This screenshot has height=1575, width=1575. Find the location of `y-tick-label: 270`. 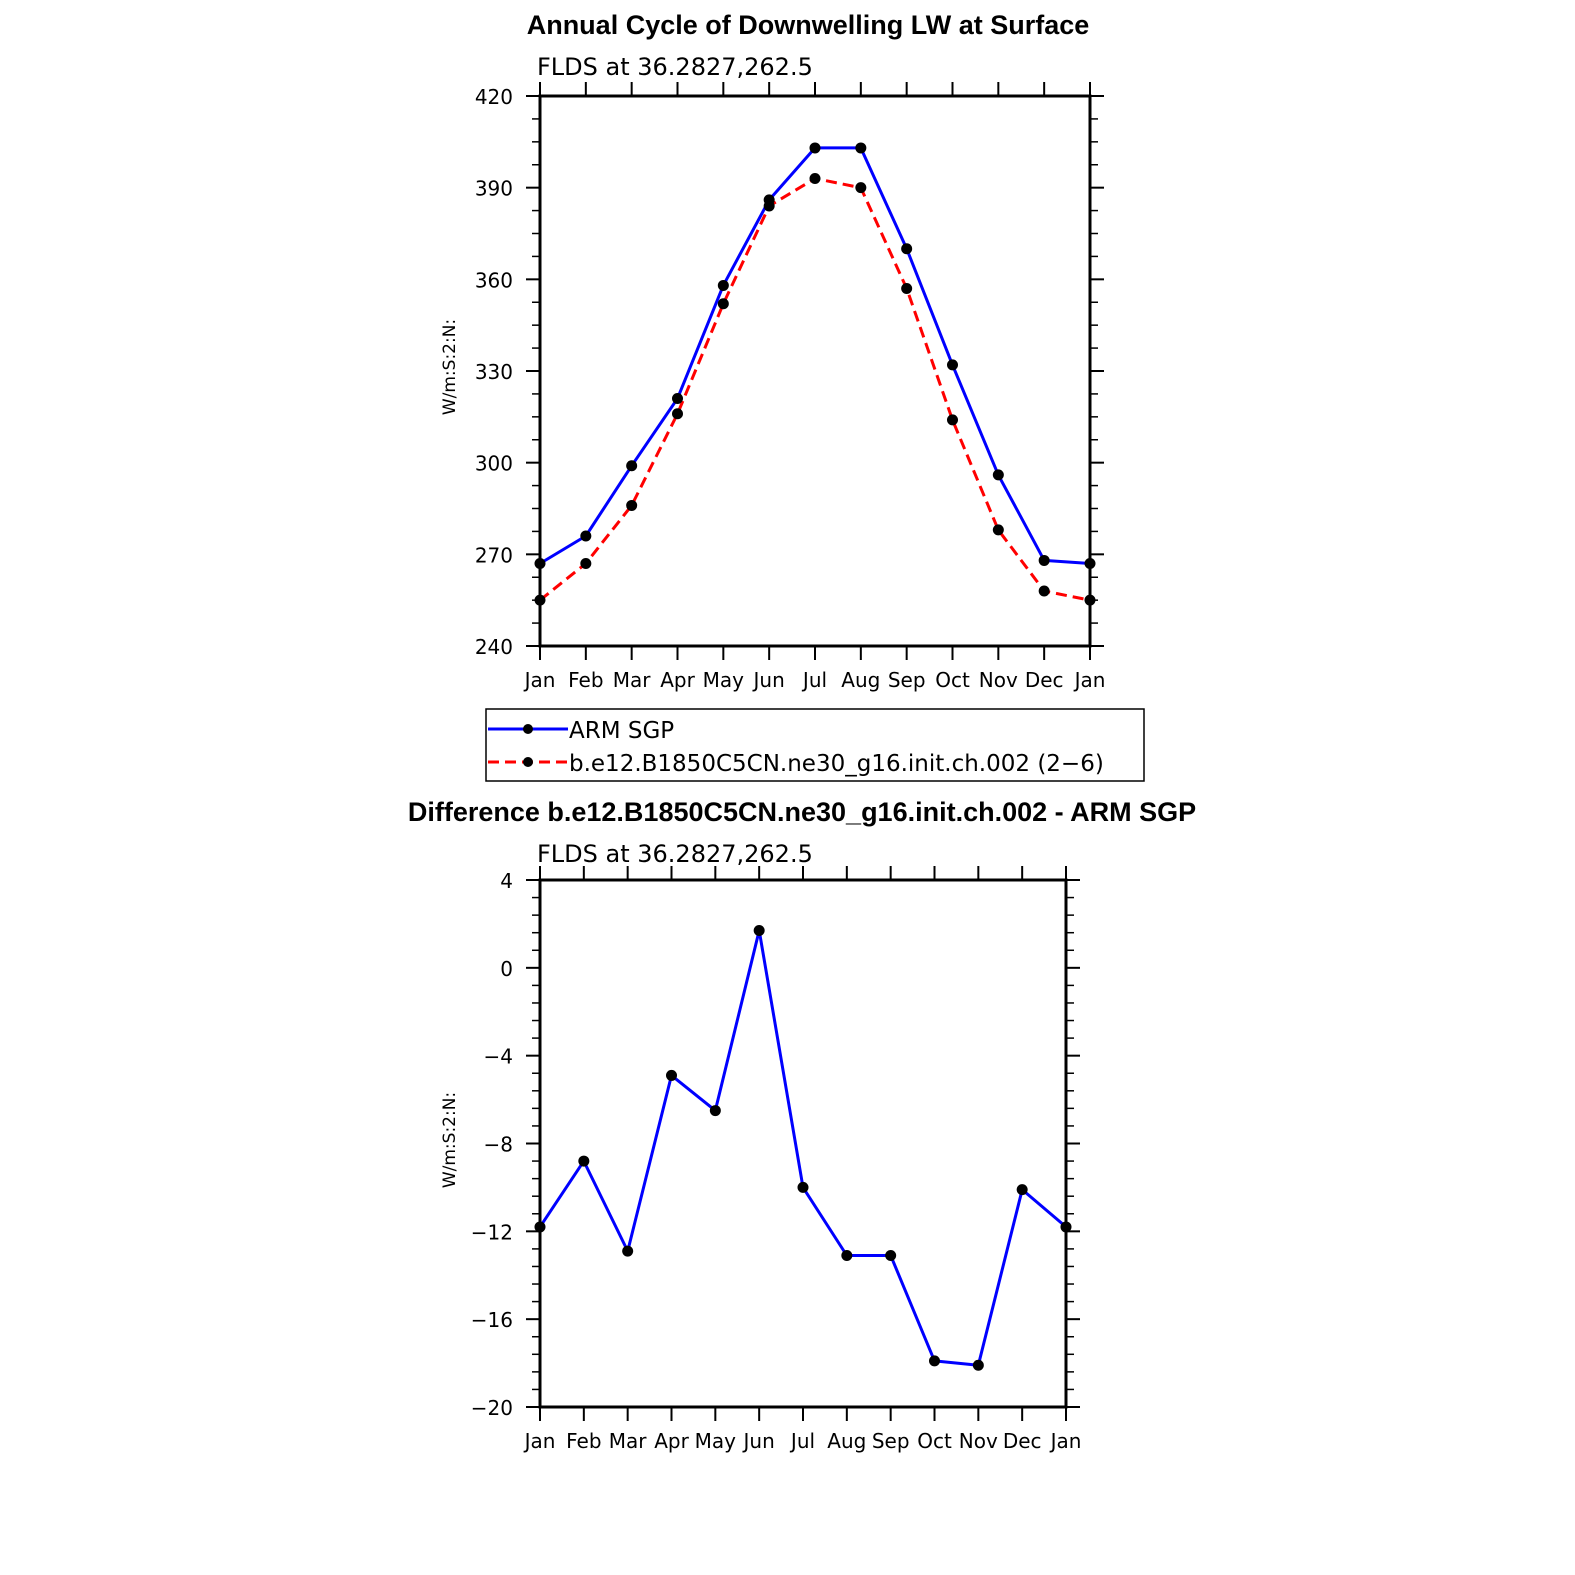

y-tick-label: 270 is located at coordinates (494, 555).